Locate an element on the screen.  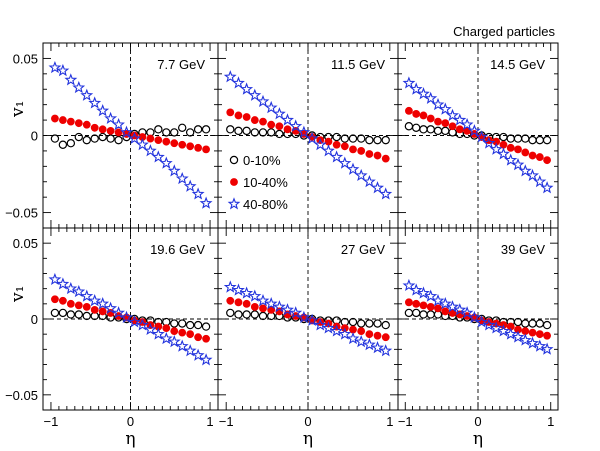
panel: 0.05 0 −0.05 v₁ 7.7 GeV is located at coordinates (112, 135).